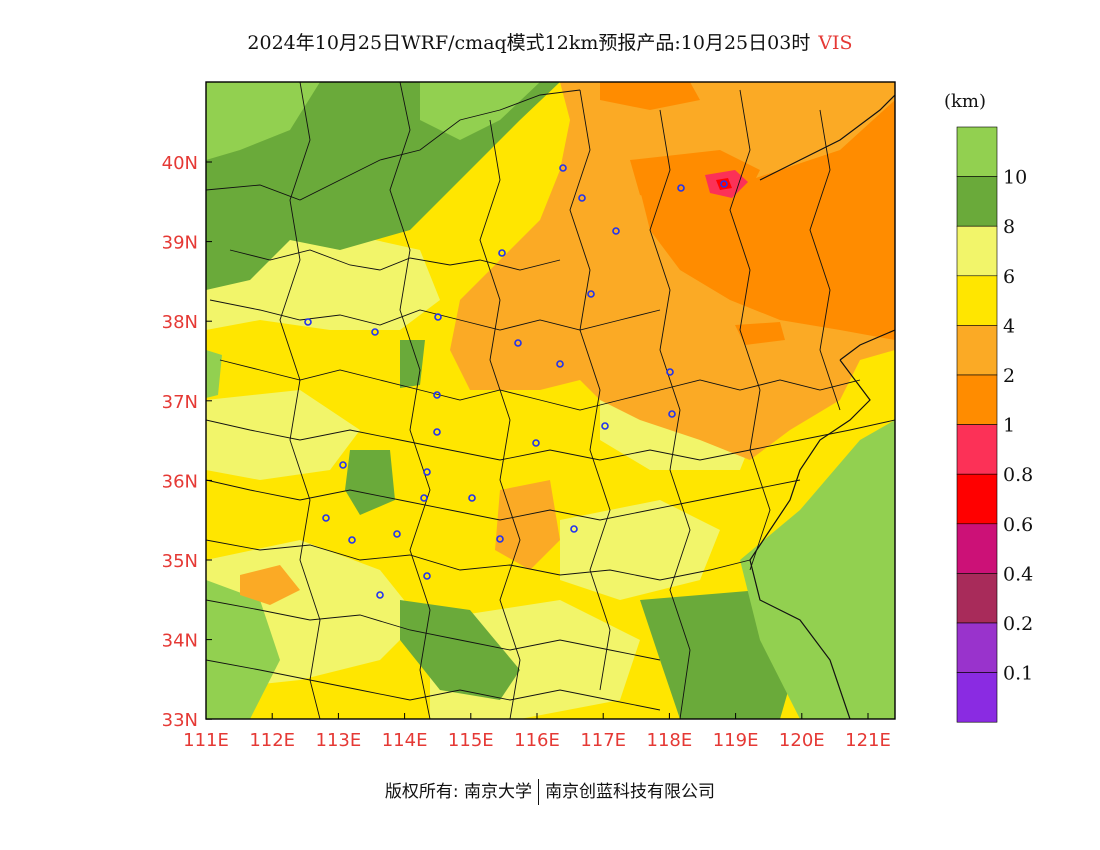 The width and height of the screenshot is (1100, 850). I want to click on y-tick-label: 36N, so click(180, 481).